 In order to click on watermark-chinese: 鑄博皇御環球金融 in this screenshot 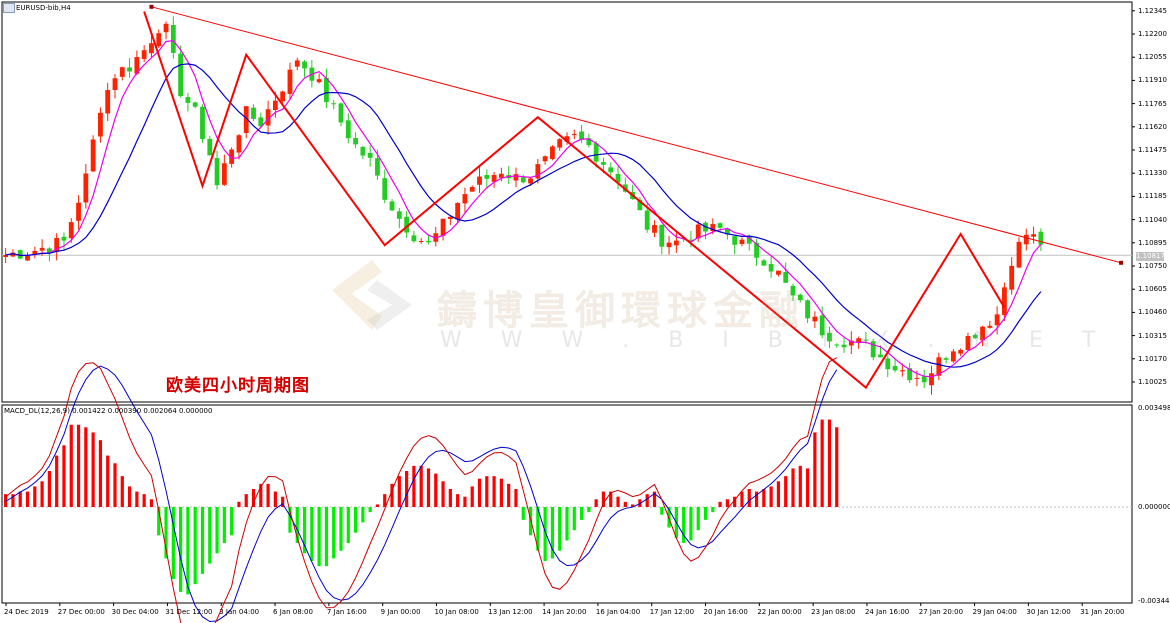, I will do `click(621, 311)`.